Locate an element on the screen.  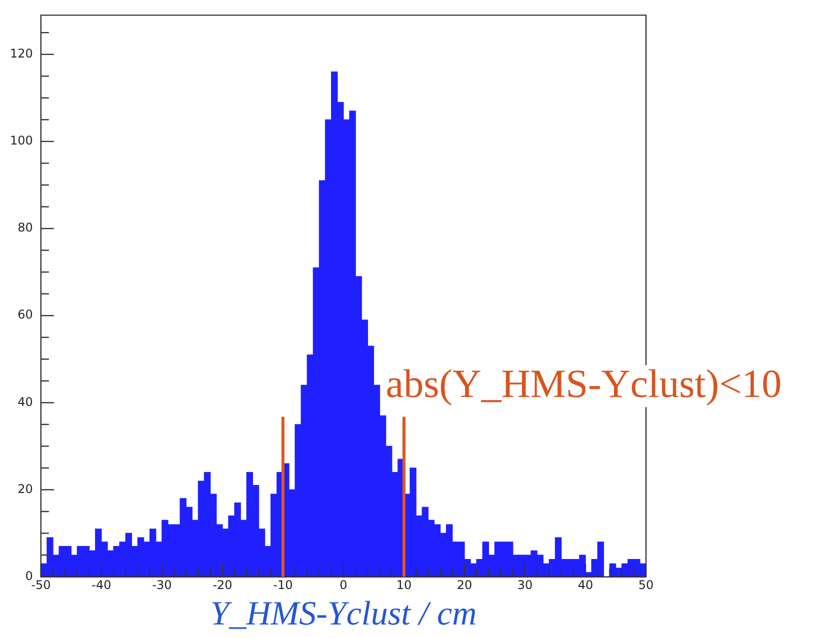
x-tick-label: -40 is located at coordinates (102, 585).